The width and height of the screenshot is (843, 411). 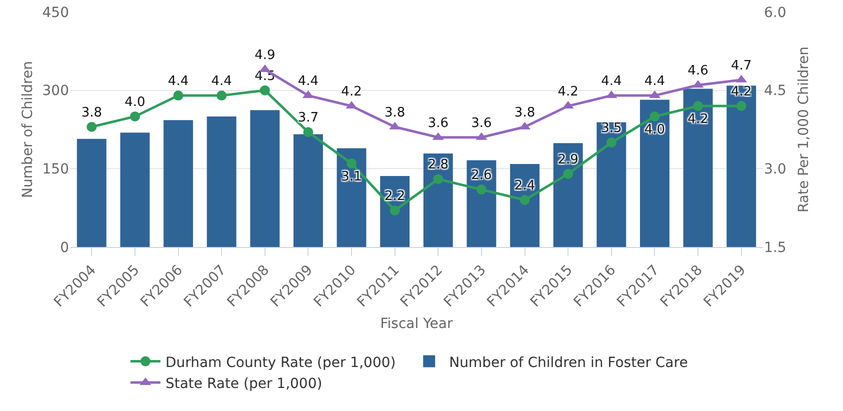 What do you see at coordinates (28, 129) in the screenshot?
I see `y-axis-title: Number of Children` at bounding box center [28, 129].